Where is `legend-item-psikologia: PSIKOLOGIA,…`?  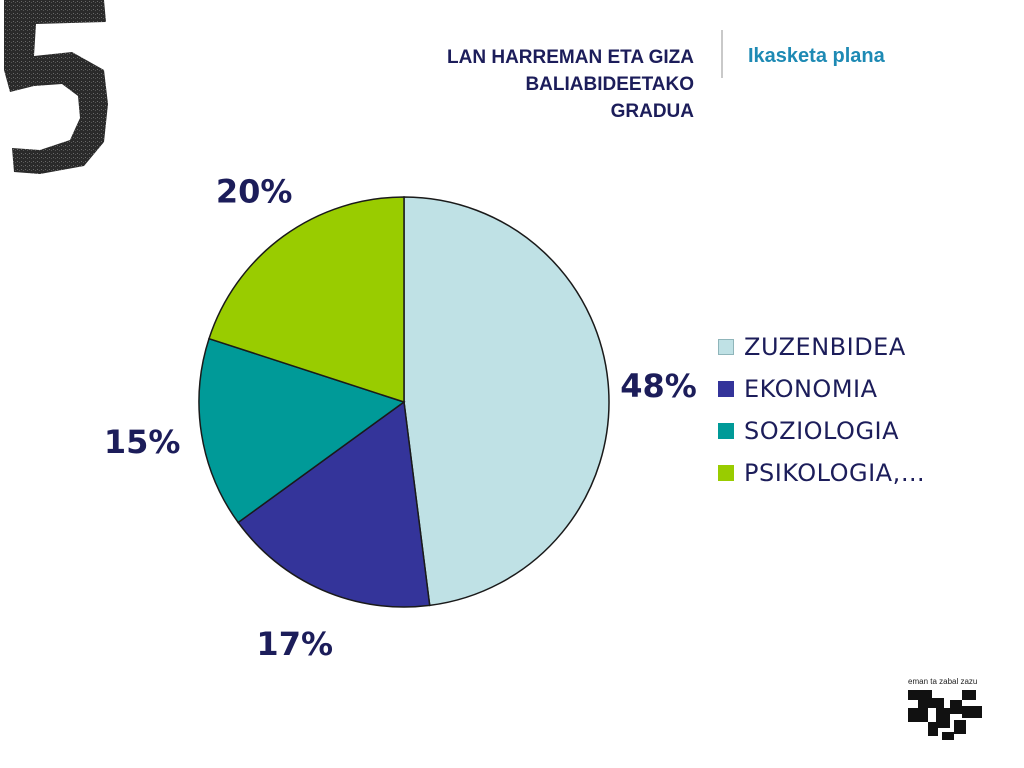 legend-item-psikologia: PSIKOLOGIA,… is located at coordinates (821, 473).